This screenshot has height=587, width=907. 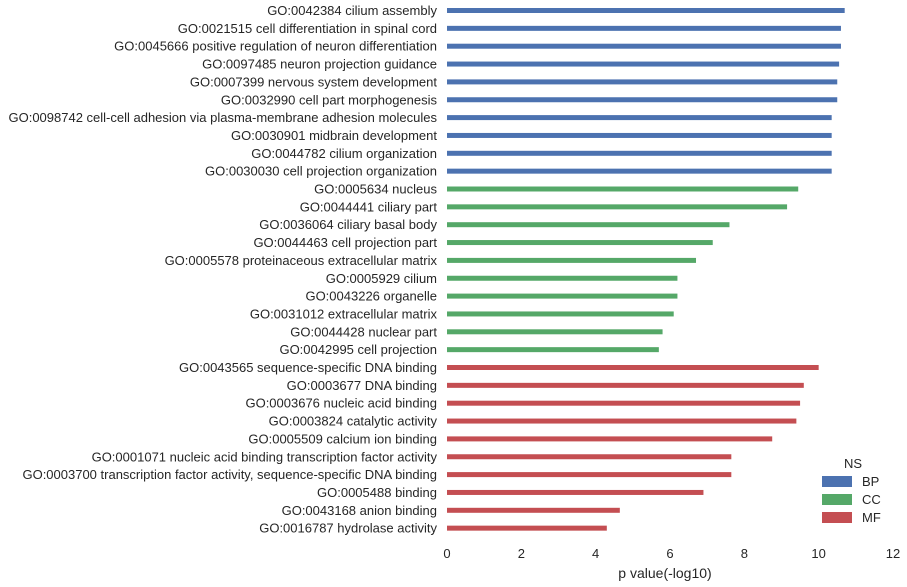 What do you see at coordinates (446, 553) in the screenshot?
I see `x-tick-label: 0` at bounding box center [446, 553].